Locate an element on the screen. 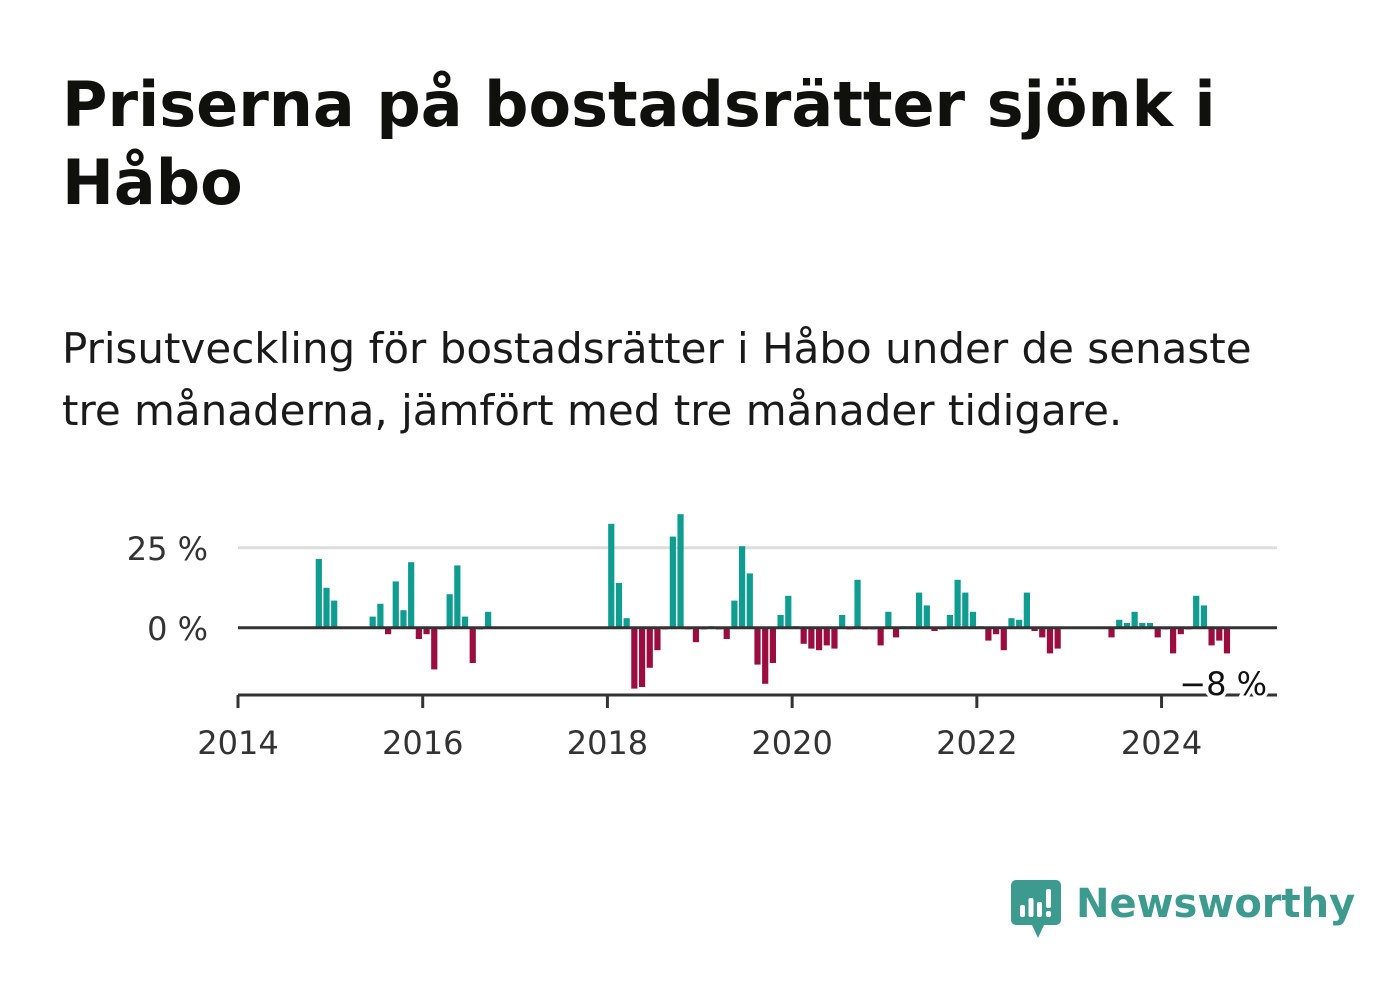 This screenshot has height=999, width=1382. y-tick-label-1: 0 % is located at coordinates (177, 629).